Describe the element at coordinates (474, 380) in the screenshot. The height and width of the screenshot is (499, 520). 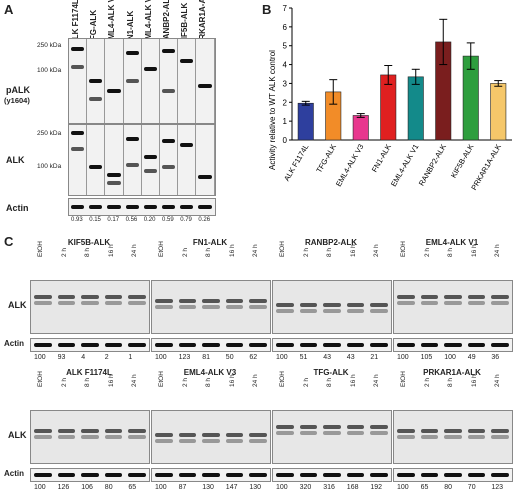
I see `timepoint-label: 16 h` at that location.